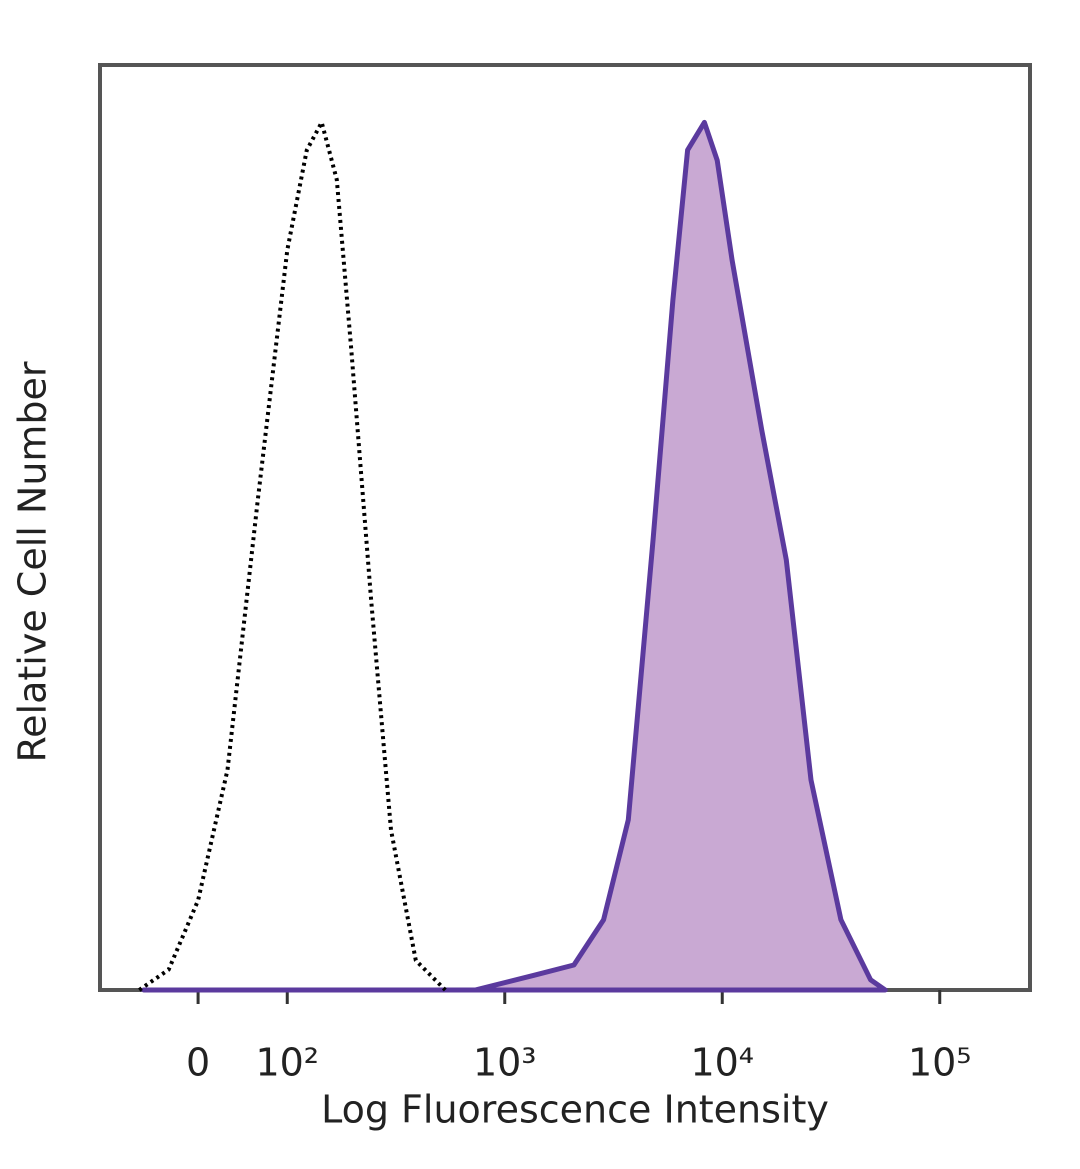 Image resolution: width=1080 pixels, height=1169 pixels. I want to click on x-tick-label: 10⁵, so click(940, 1063).